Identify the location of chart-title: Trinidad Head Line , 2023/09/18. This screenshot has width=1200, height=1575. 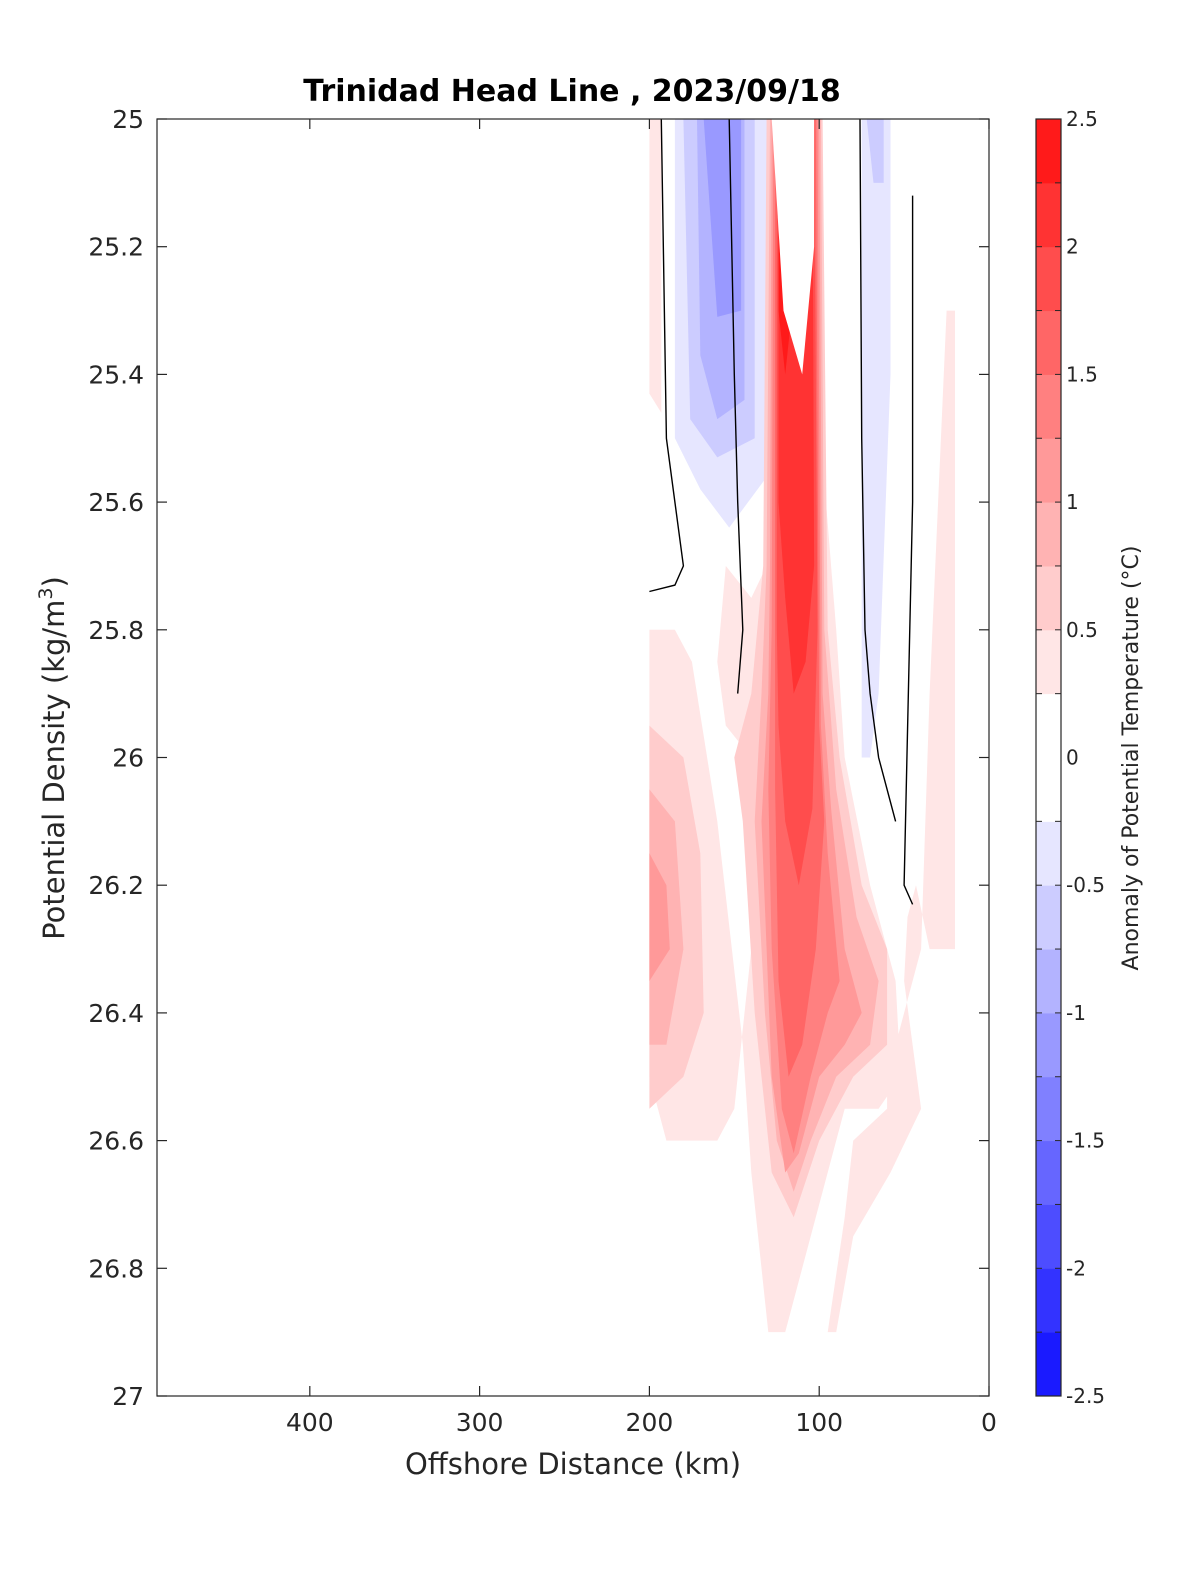
(571, 91).